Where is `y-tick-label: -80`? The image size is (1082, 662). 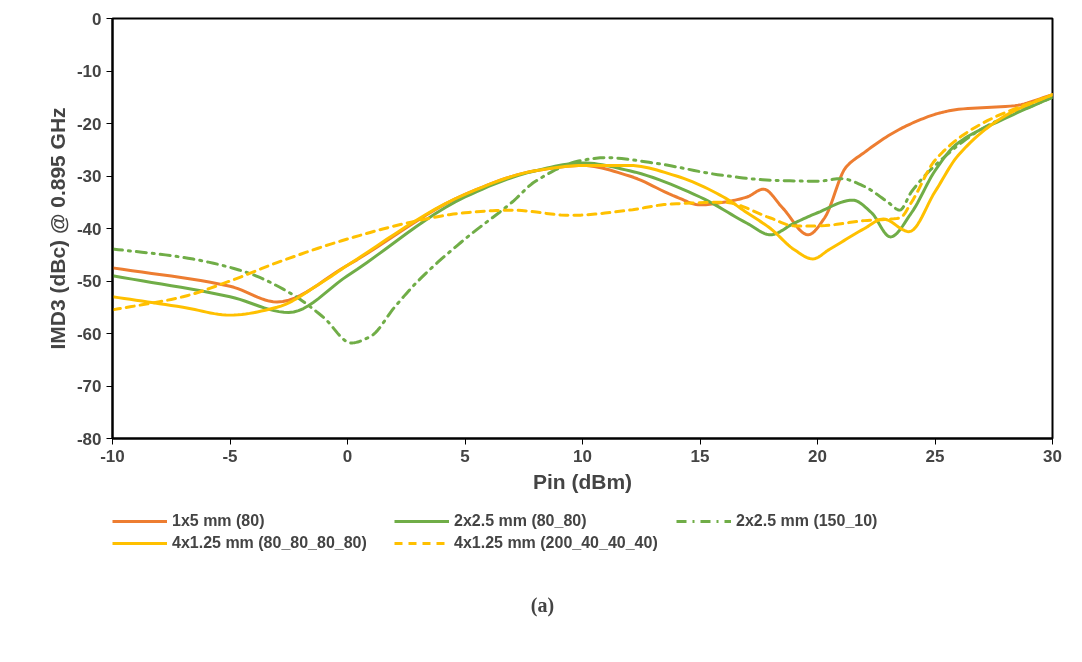 y-tick-label: -80 is located at coordinates (89, 439).